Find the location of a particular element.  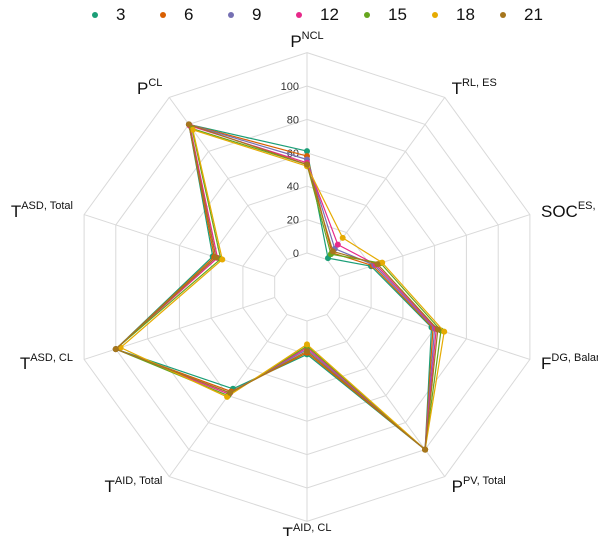

r-tick-label: 100 is located at coordinates (290, 87).